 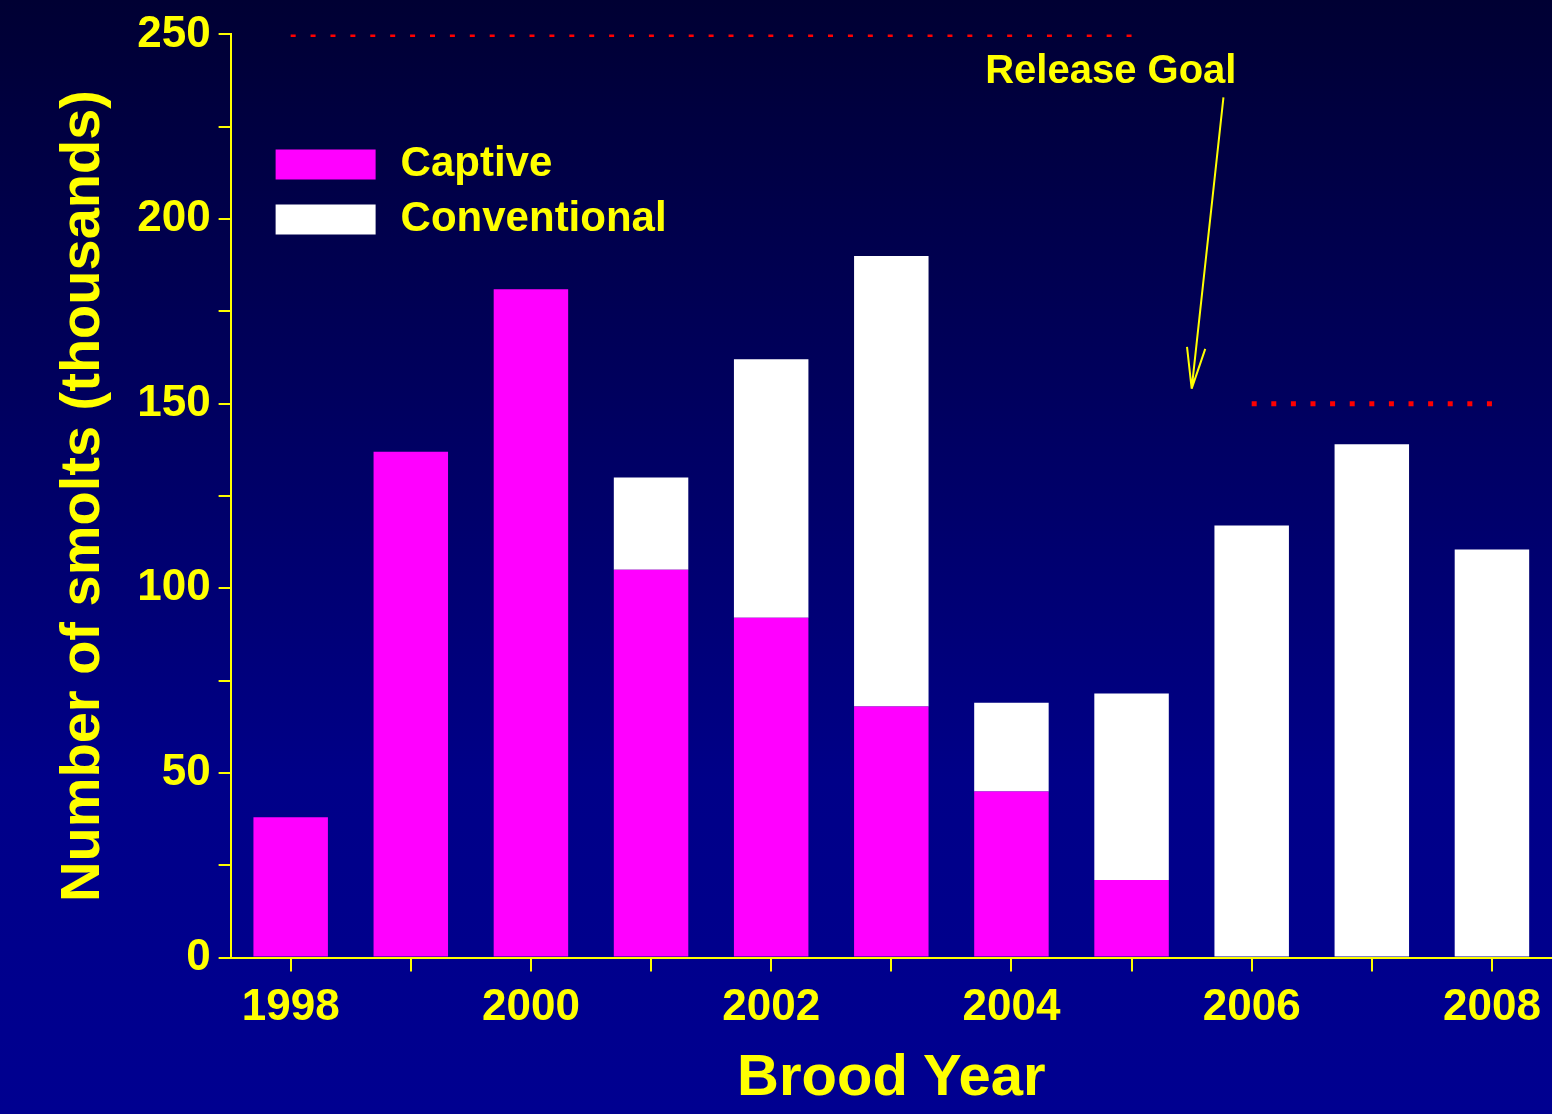 I want to click on y-tick-label: 100, so click(x=174, y=585).